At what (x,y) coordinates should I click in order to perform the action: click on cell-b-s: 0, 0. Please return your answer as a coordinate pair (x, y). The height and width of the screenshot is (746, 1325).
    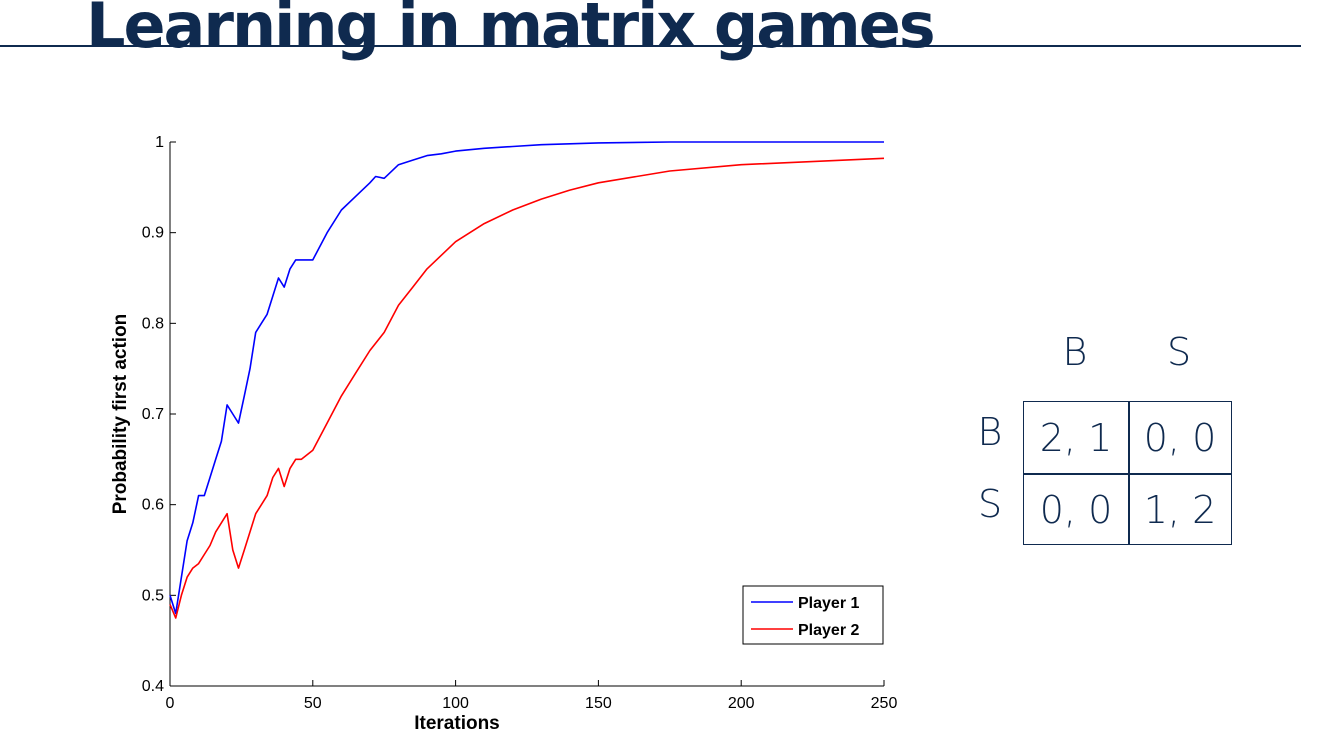
    Looking at the image, I should click on (1180, 438).